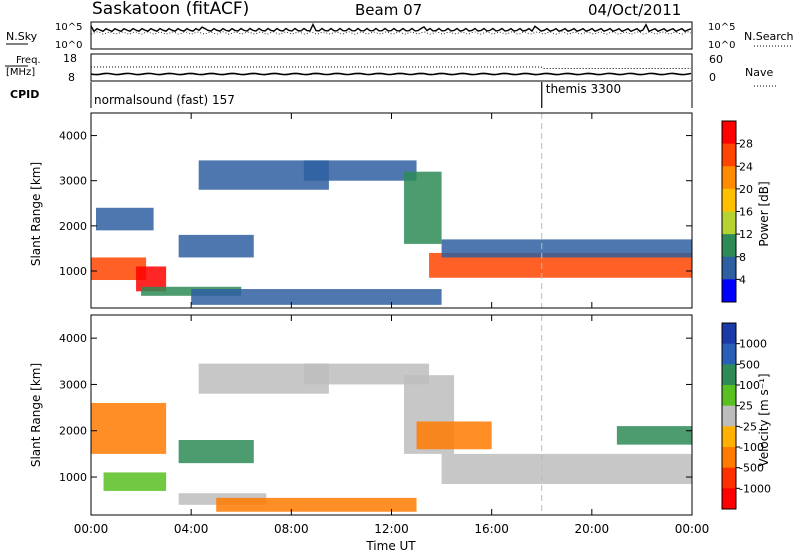  Describe the element at coordinates (70, 58) in the screenshot. I see `freq-tick-top: 18` at that location.